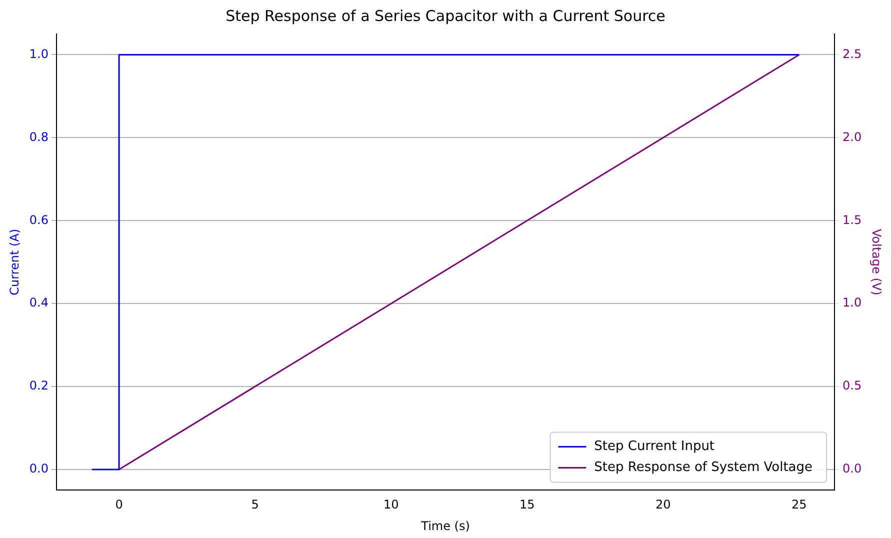 This screenshot has width=891, height=538. I want to click on y2-tick-label: 2.5, so click(852, 53).